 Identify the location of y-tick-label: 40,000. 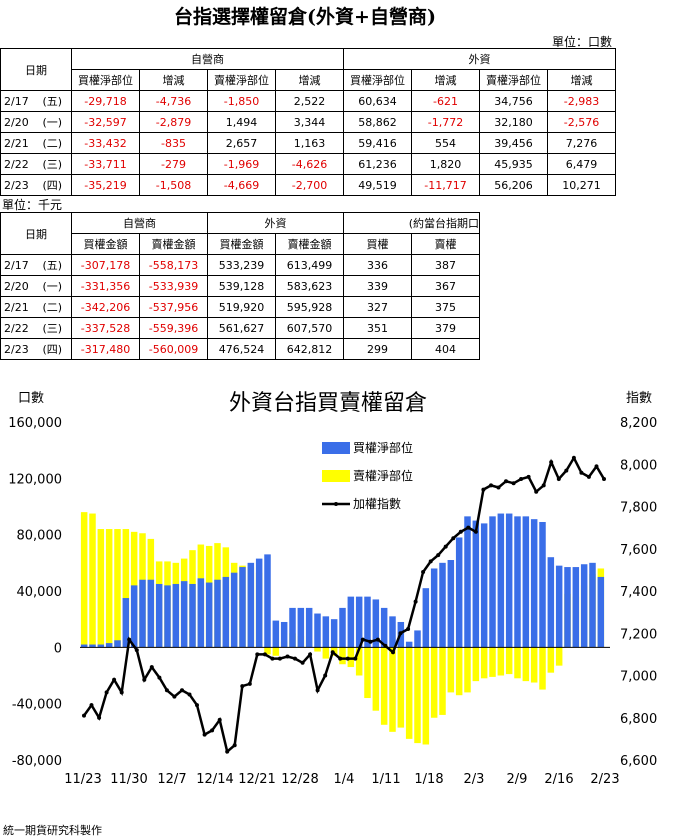
(40, 592).